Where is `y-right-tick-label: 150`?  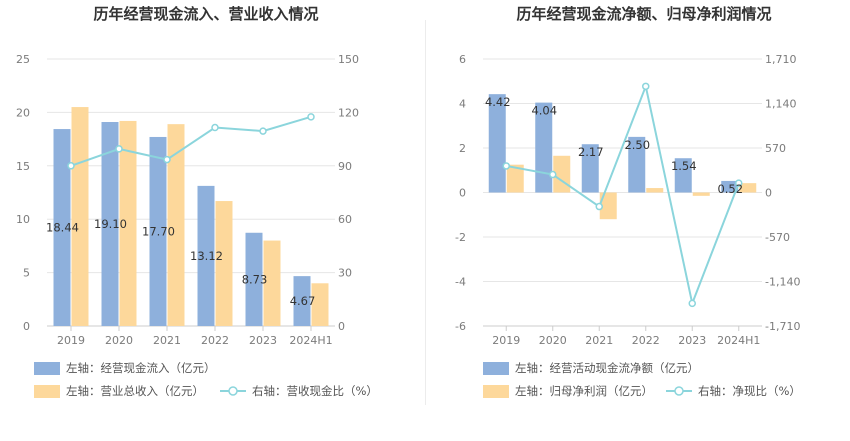
y-right-tick-label: 150 is located at coordinates (348, 59).